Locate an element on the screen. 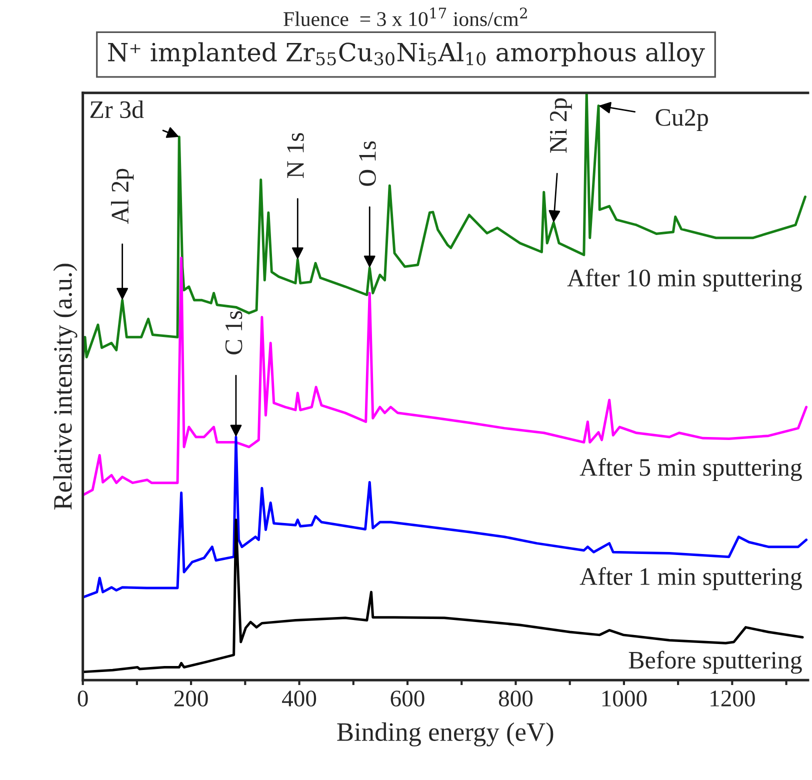 The image size is (812, 780). series-label: Before sputtering is located at coordinates (715, 662).